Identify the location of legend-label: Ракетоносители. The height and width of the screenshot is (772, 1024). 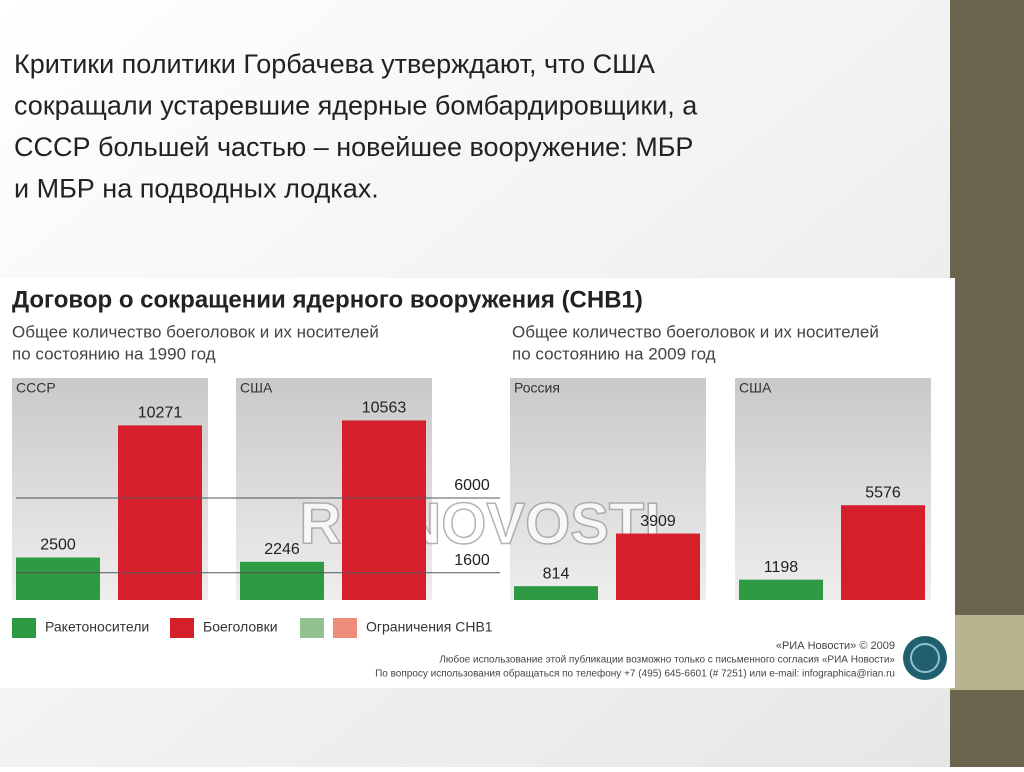
(97, 627).